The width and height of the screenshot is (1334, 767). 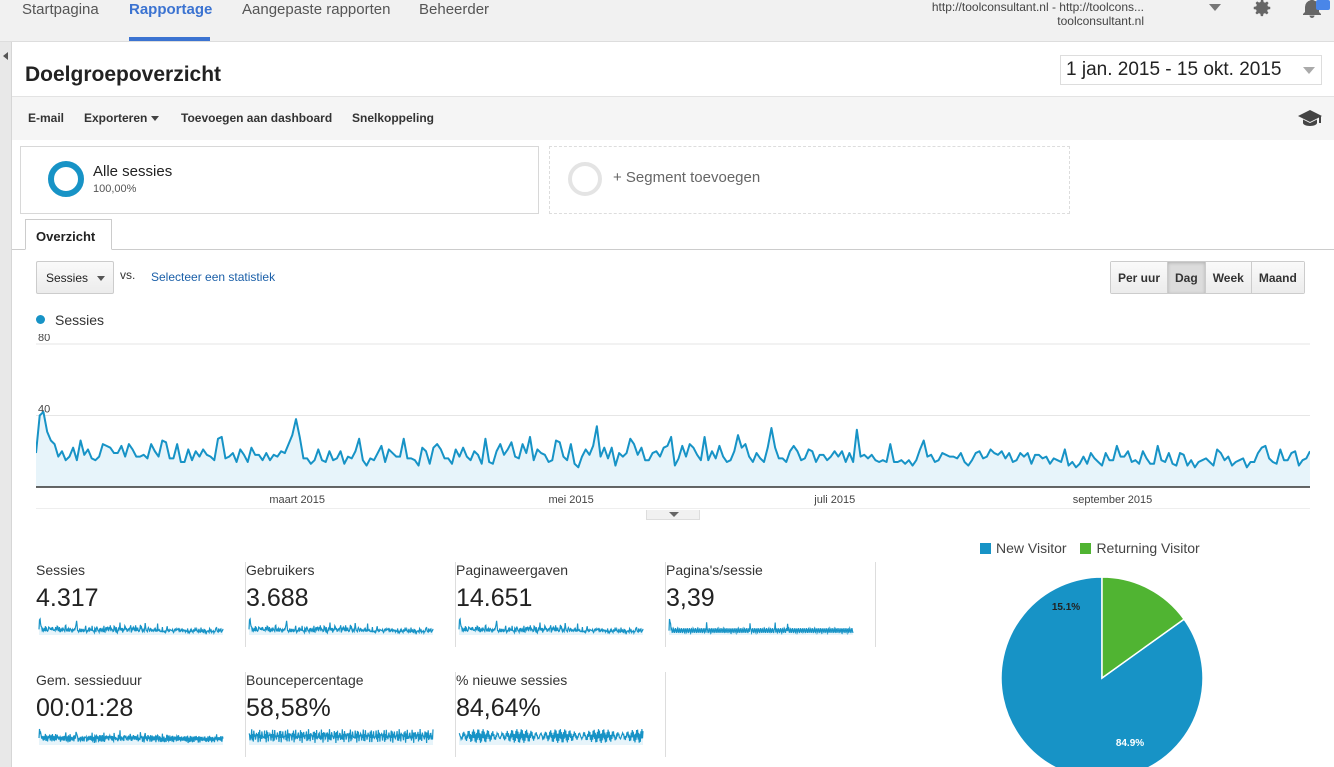 What do you see at coordinates (316, 9) in the screenshot?
I see `tab-aangepaste-rapporten: Aangepaste rapporten` at bounding box center [316, 9].